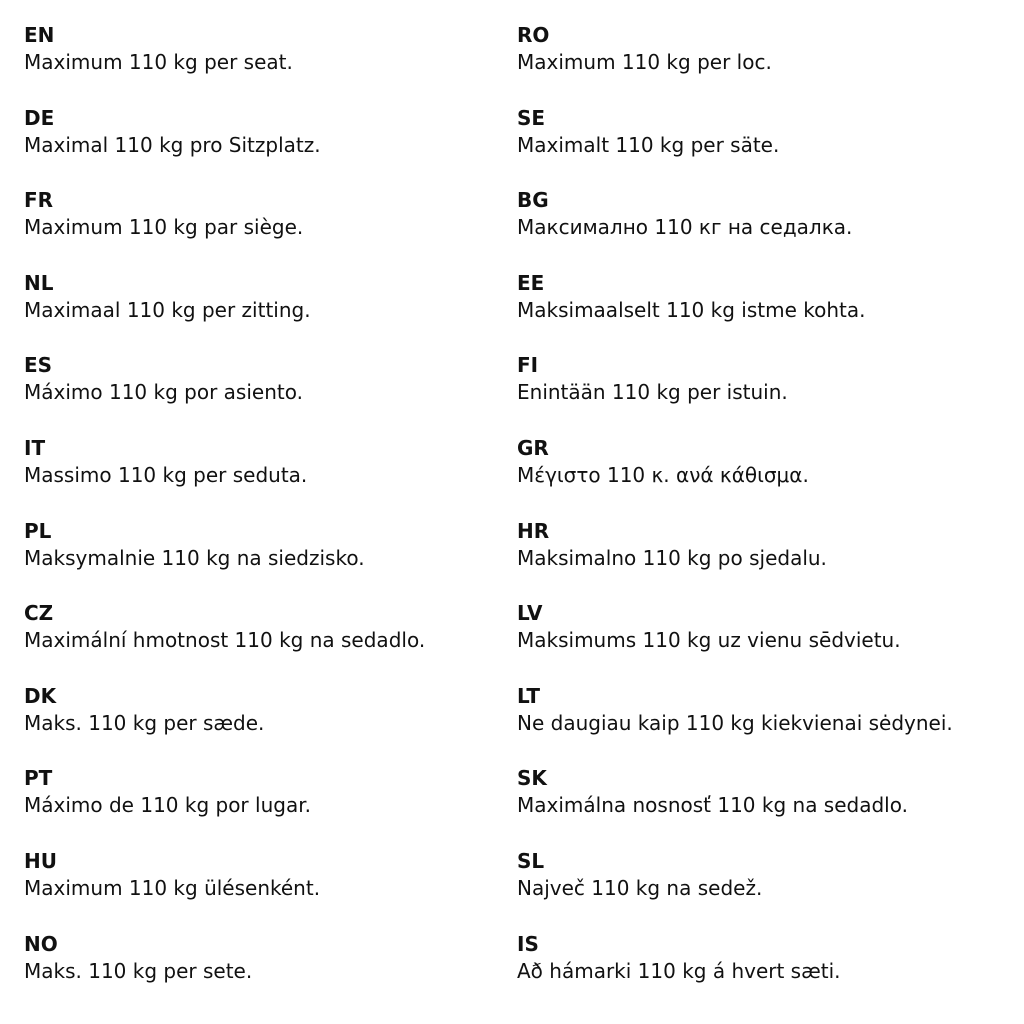  What do you see at coordinates (35, 448) in the screenshot?
I see `language-code: IT` at bounding box center [35, 448].